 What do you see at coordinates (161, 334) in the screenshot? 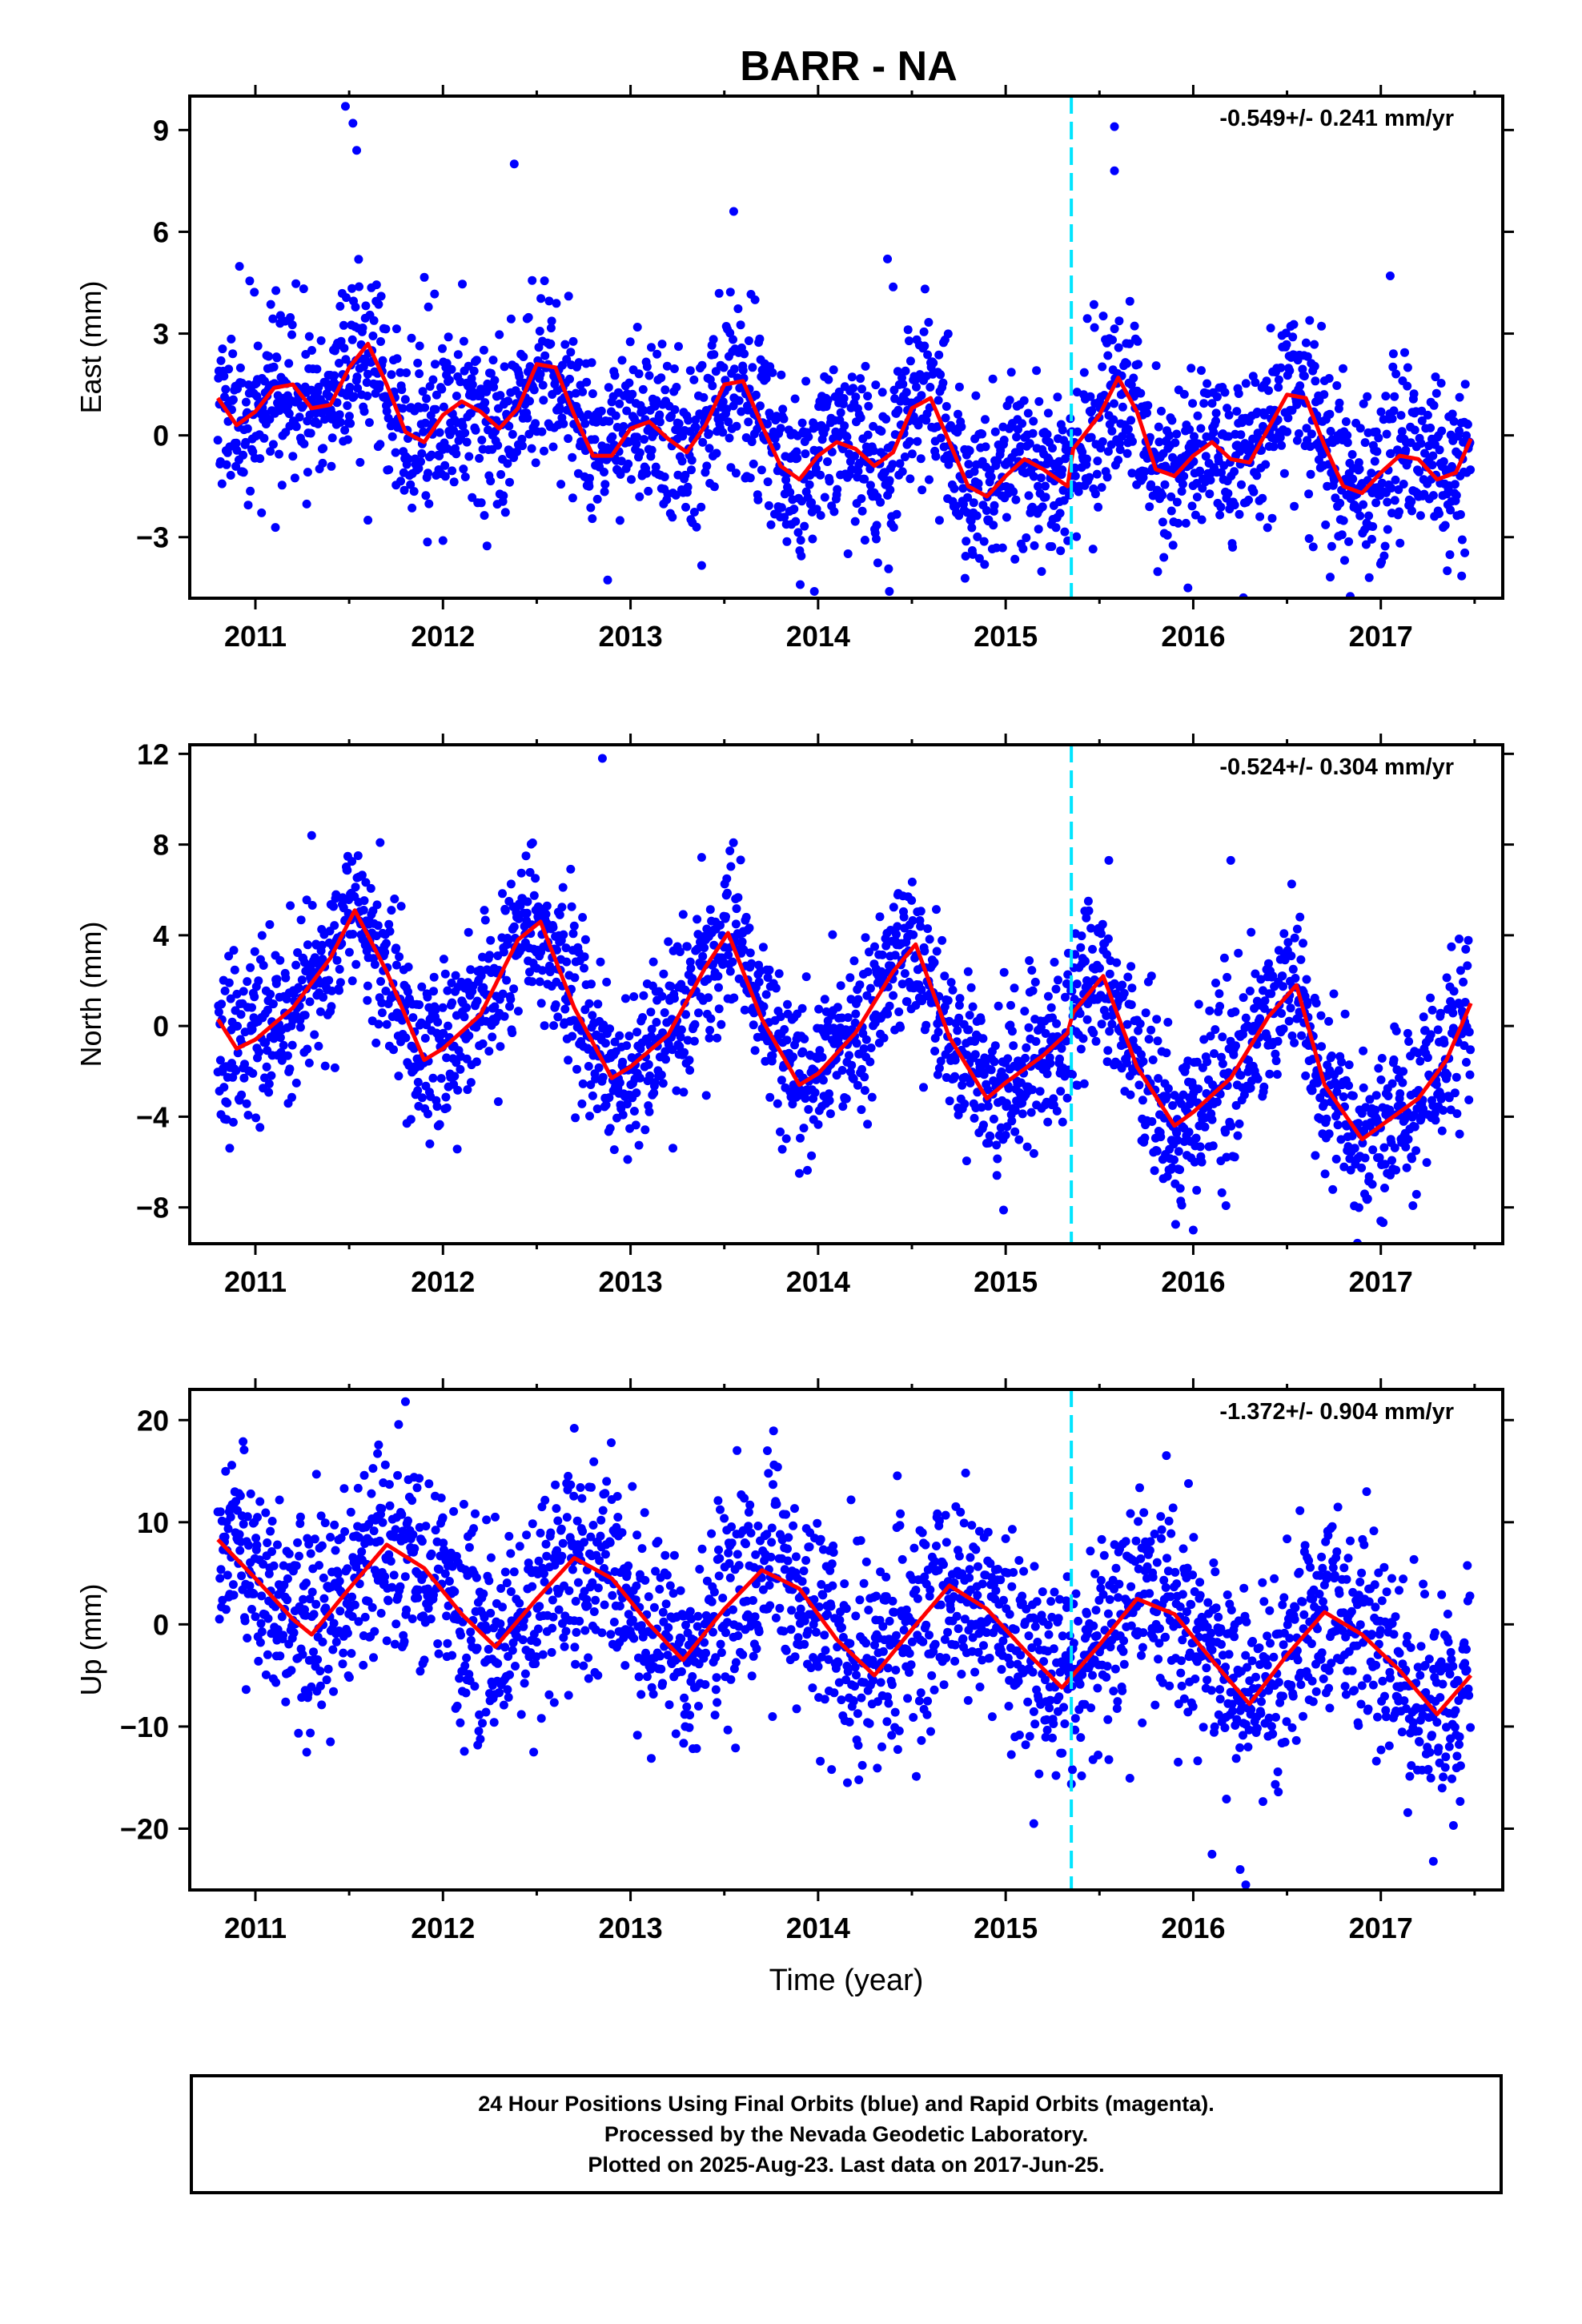
I see `y-tick-label: 3` at bounding box center [161, 334].